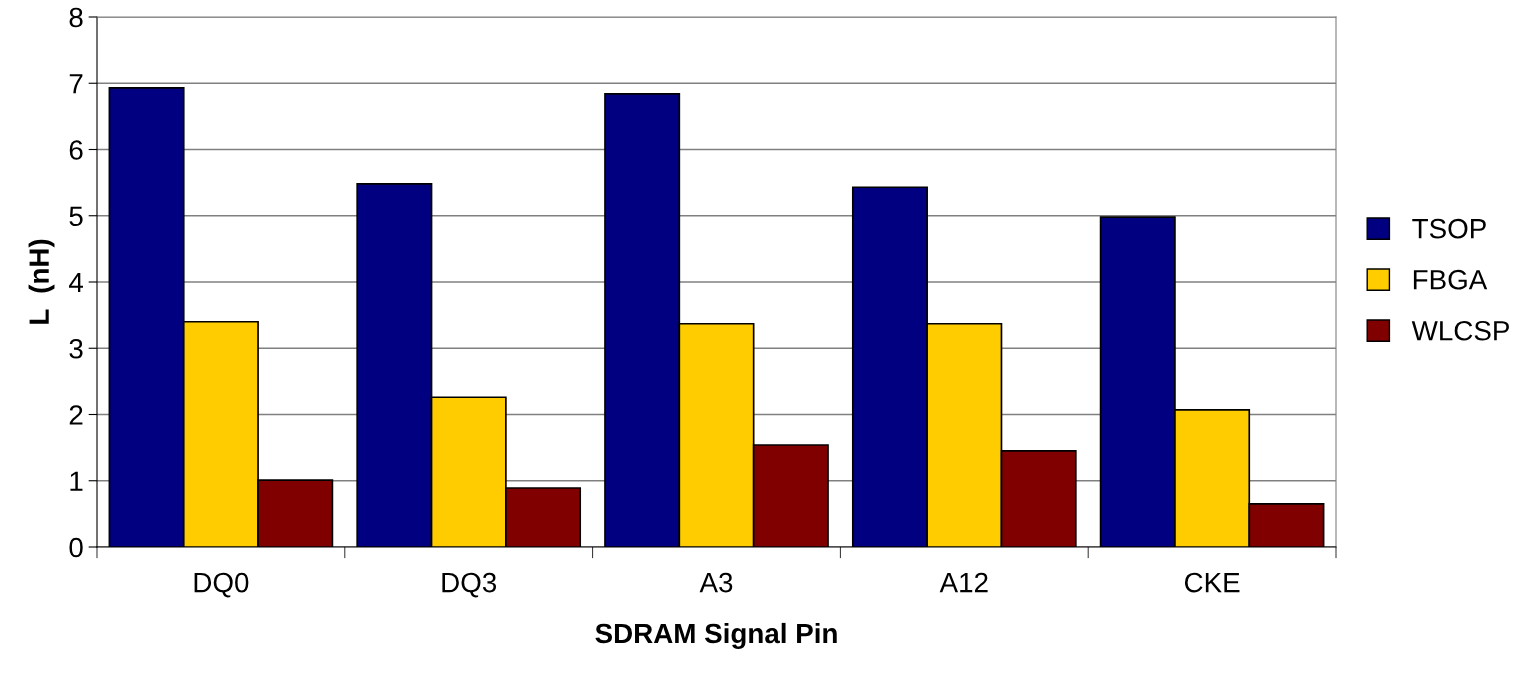  I want to click on y-axis-title: L (nH), so click(41, 281).